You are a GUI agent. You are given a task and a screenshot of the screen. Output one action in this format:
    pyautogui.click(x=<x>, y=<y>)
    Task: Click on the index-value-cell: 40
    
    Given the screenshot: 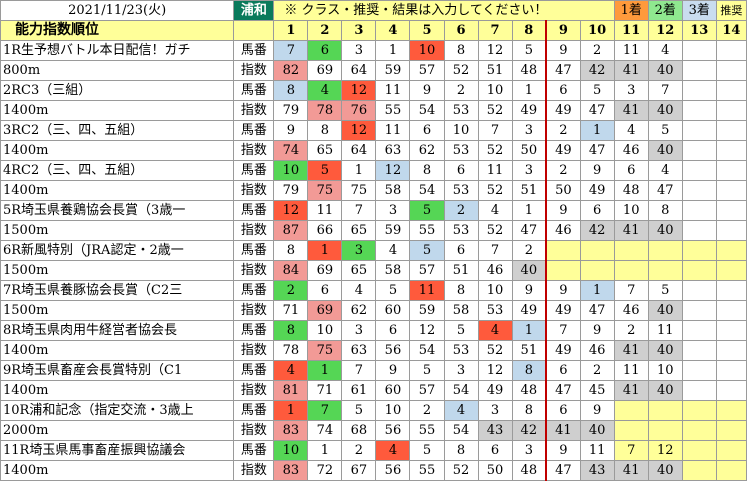 What is the action you would take?
    pyautogui.click(x=665, y=390)
    